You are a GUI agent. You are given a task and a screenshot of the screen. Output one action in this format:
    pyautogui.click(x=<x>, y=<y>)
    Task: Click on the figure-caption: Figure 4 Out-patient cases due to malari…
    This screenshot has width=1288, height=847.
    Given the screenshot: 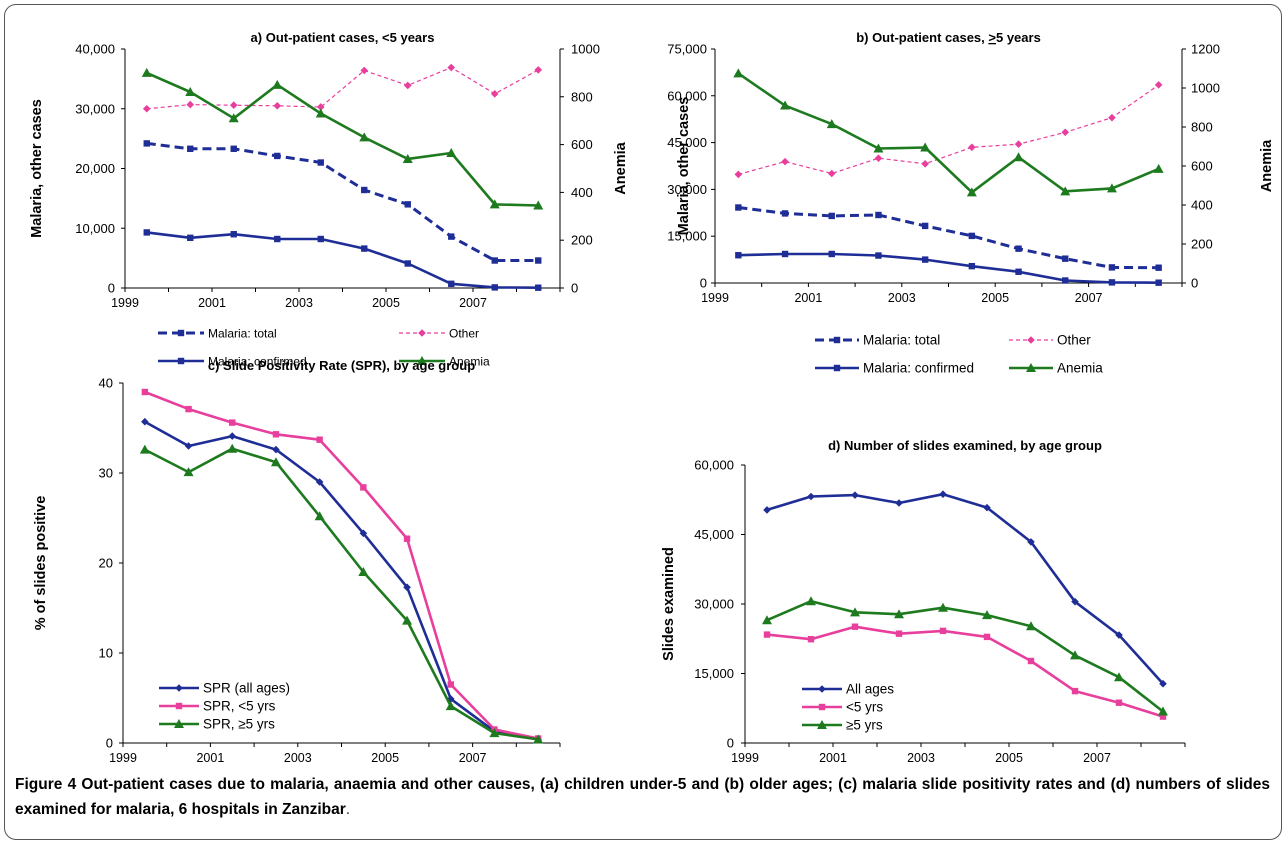 What is the action you would take?
    pyautogui.click(x=642, y=797)
    